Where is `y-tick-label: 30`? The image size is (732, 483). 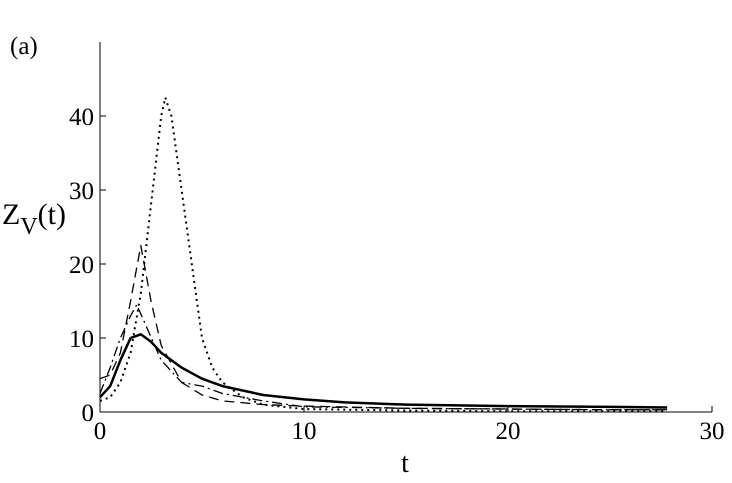
y-tick-label: 30 is located at coordinates (81, 191).